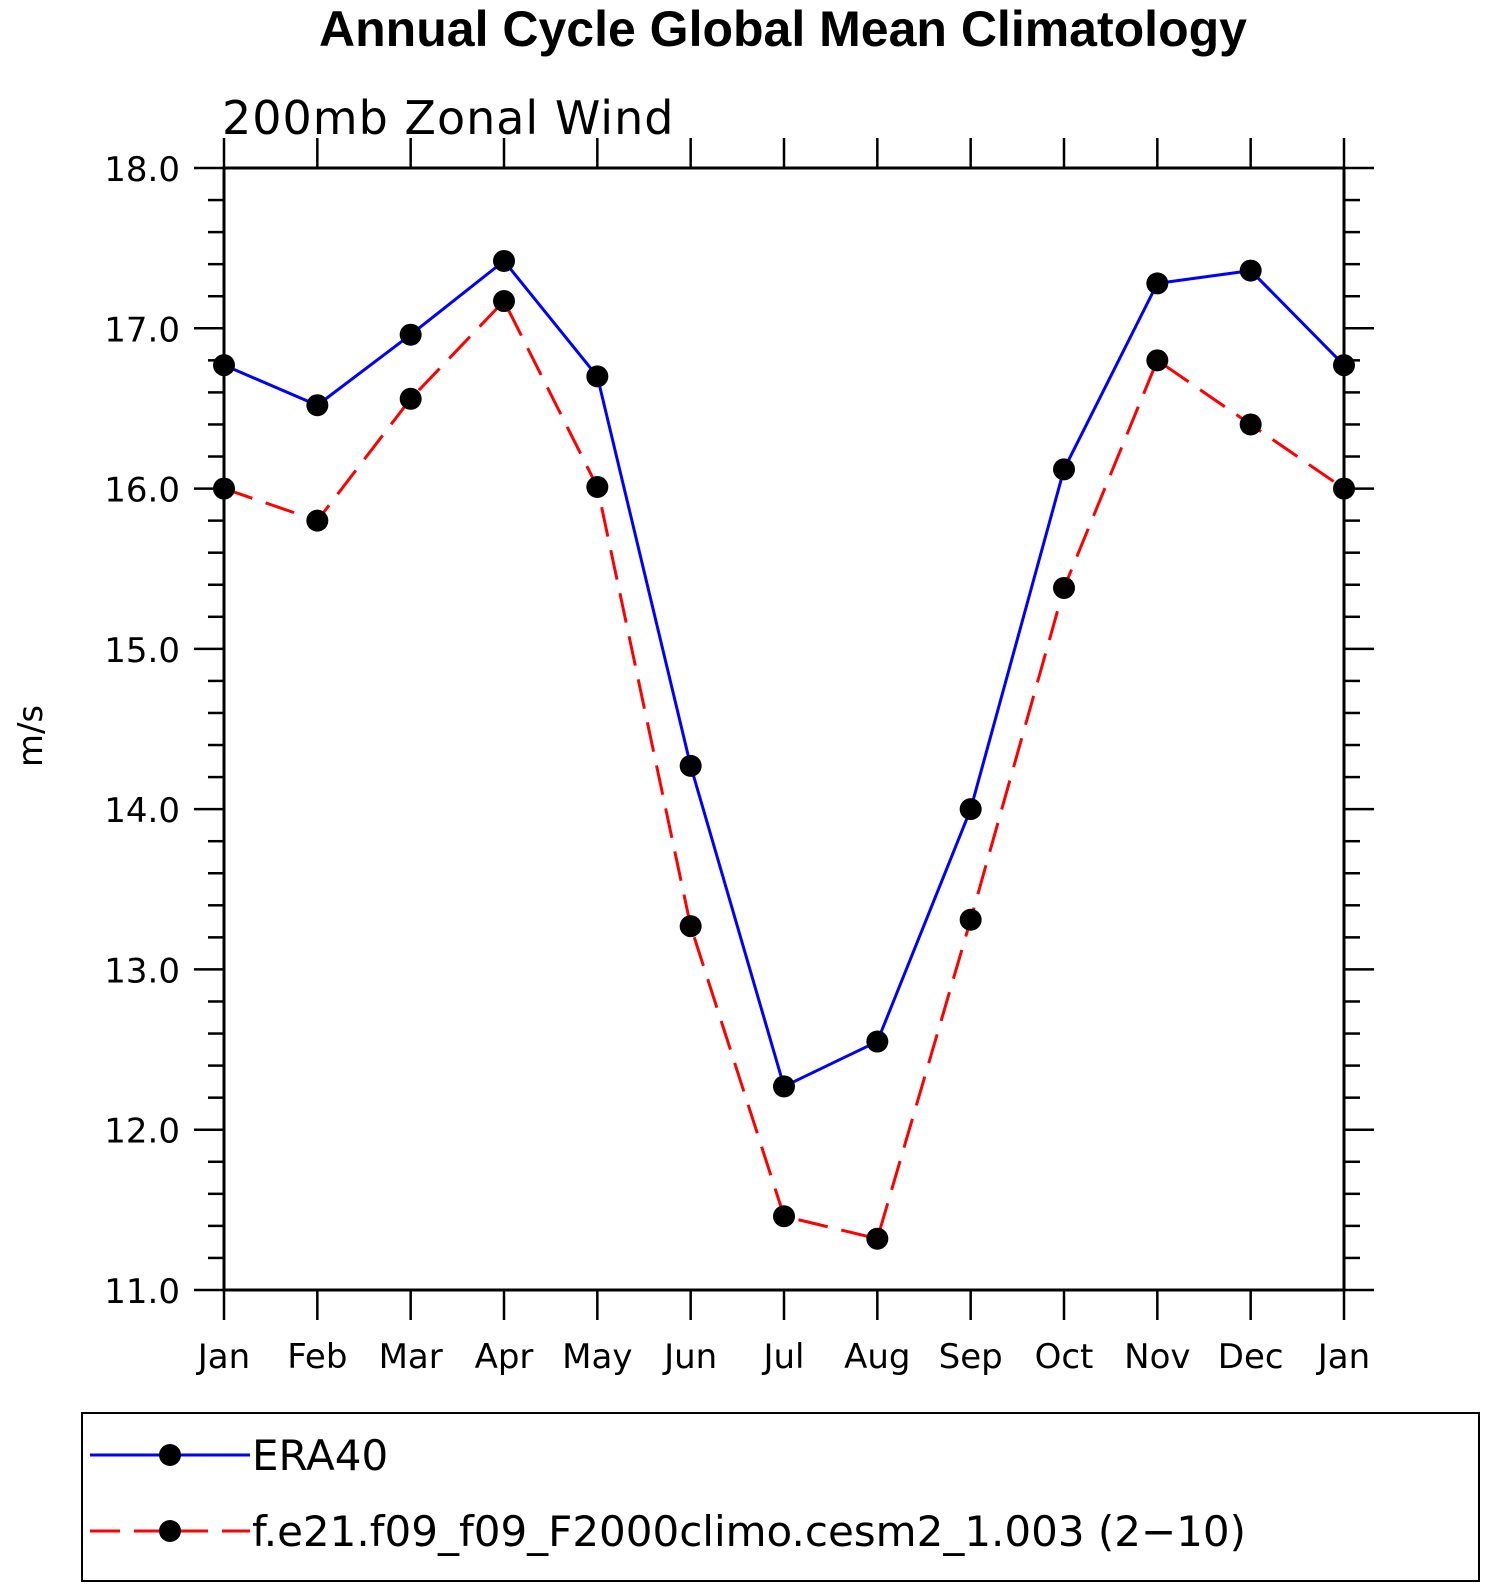 The height and width of the screenshot is (1593, 1512). What do you see at coordinates (142, 170) in the screenshot?
I see `y-tick-label: 18.0` at bounding box center [142, 170].